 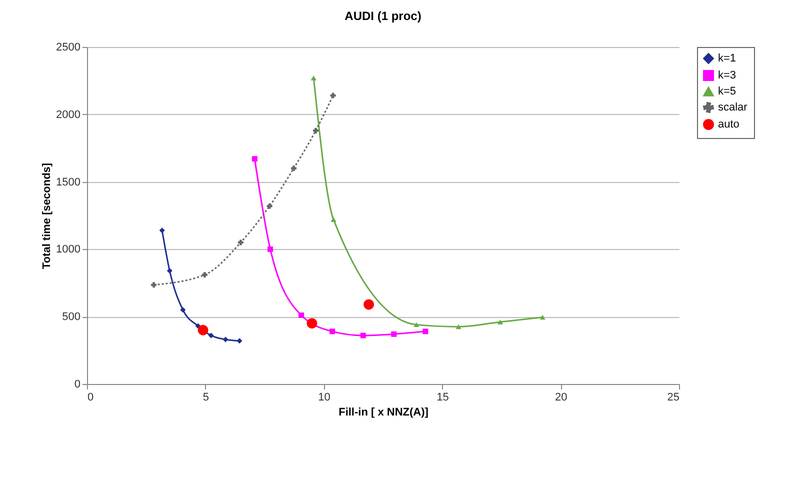 I want to click on y-tick-label: 1500, so click(x=68, y=182).